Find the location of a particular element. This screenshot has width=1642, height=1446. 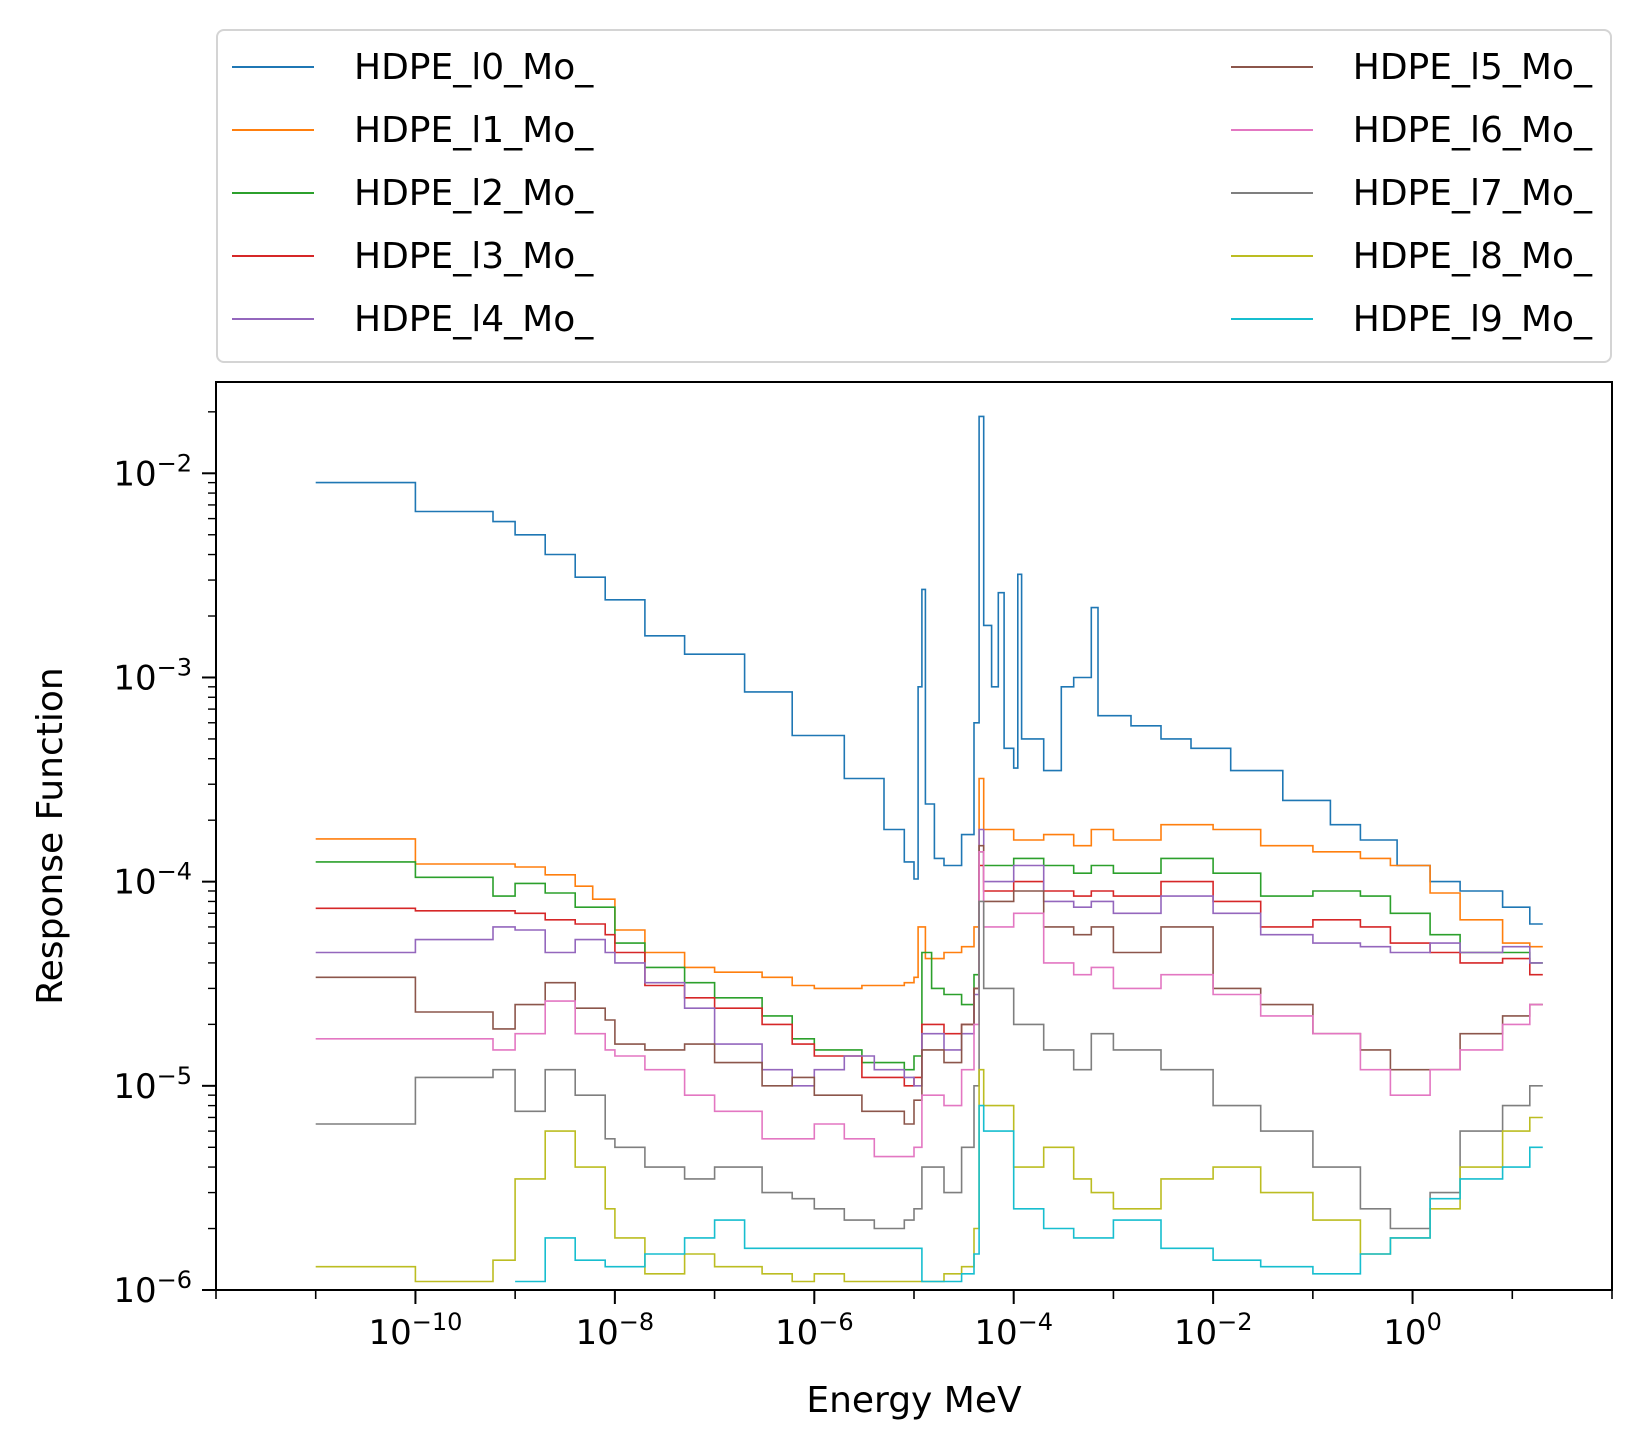

legend-label: HDPE_l6_Mo_ is located at coordinates (1472, 130).